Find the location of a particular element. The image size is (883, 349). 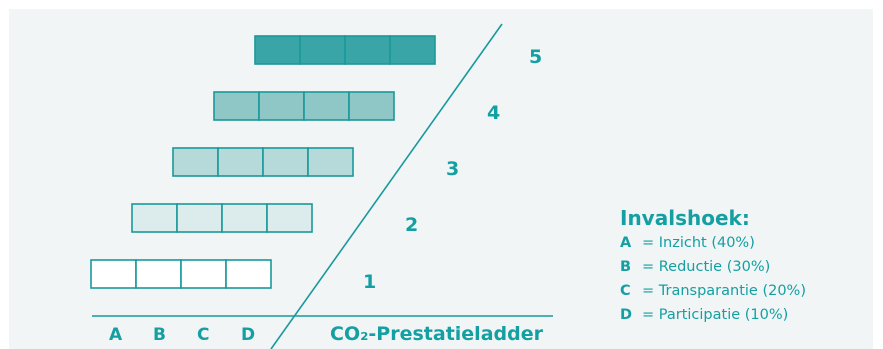

column-label-b: B is located at coordinates (159, 335).